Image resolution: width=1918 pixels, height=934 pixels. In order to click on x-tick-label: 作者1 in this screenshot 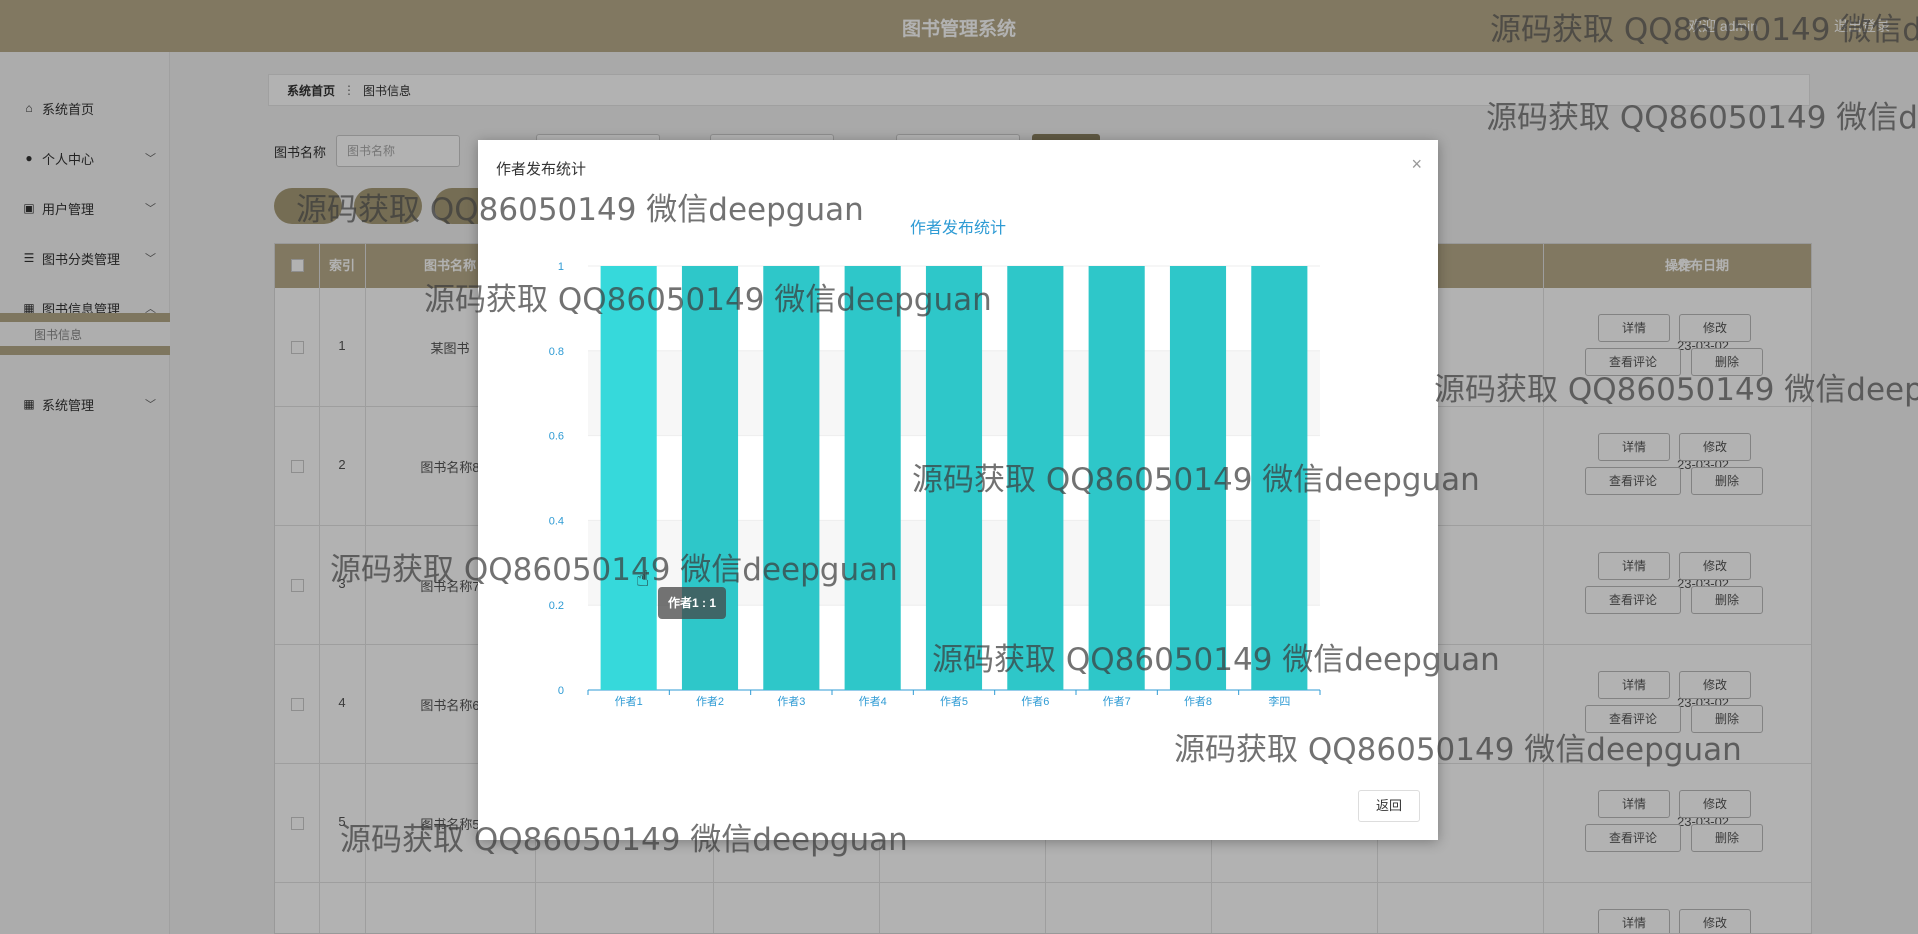, I will do `click(629, 701)`.